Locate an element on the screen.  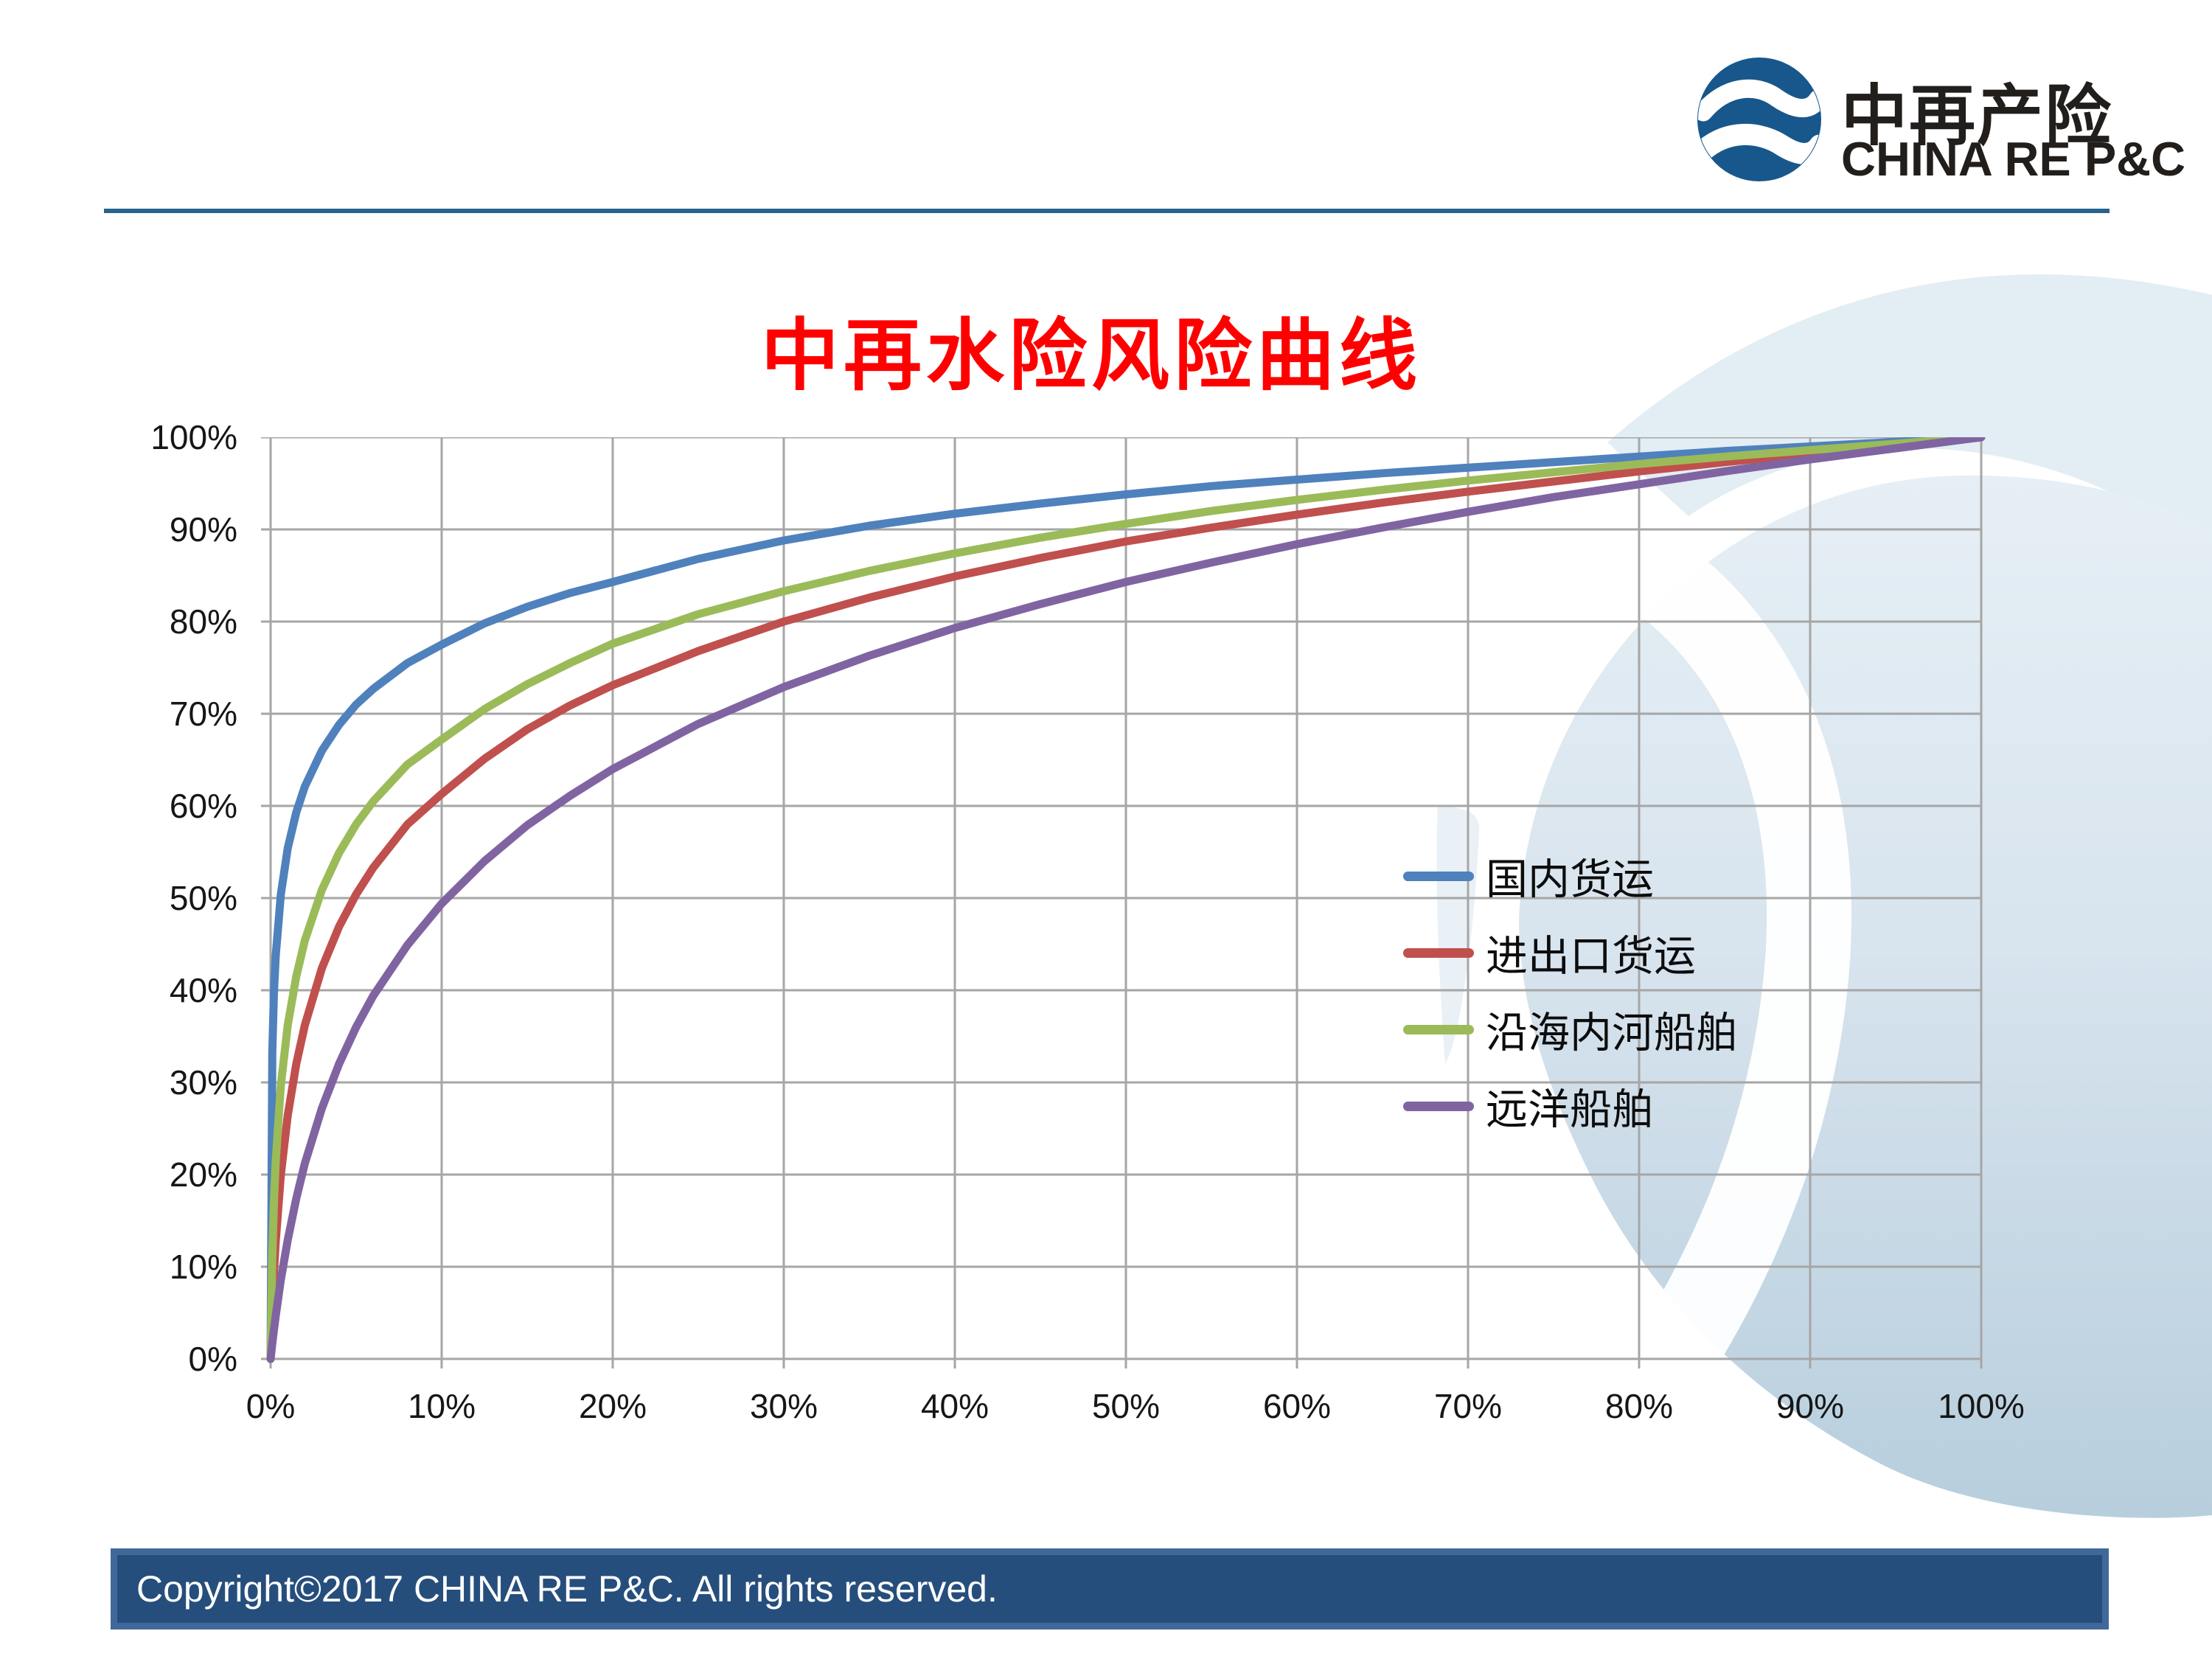
x-axis-label: 90% is located at coordinates (1810, 1406).